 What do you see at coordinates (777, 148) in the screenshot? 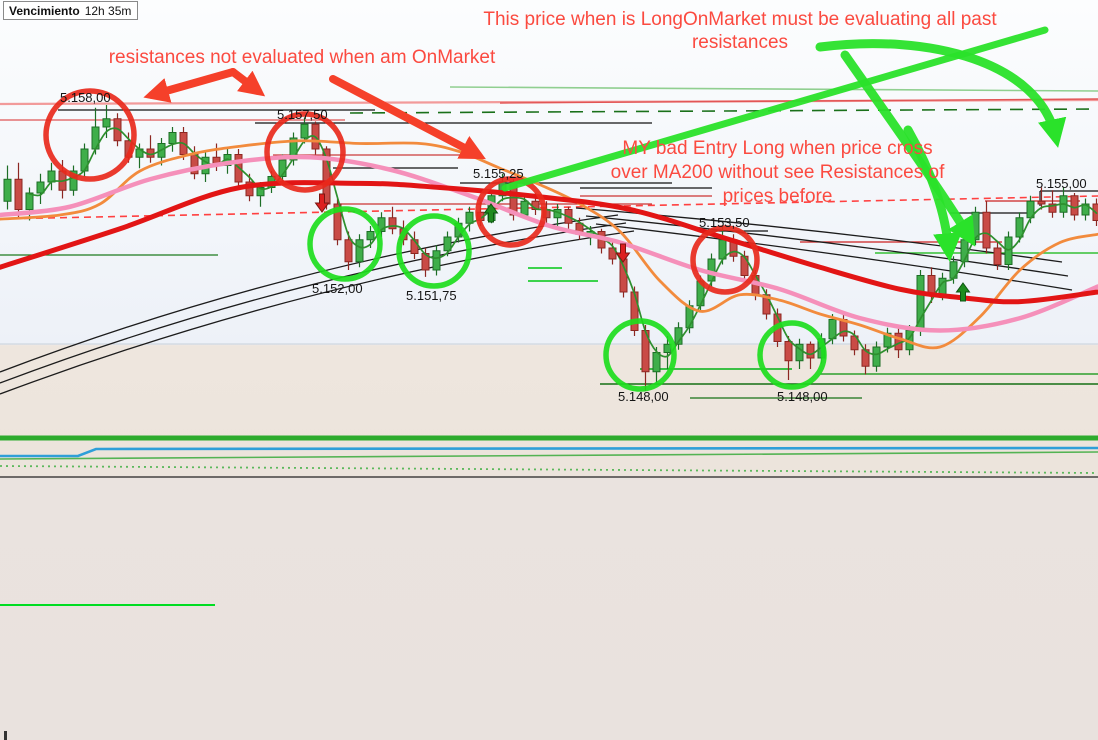
I see `annotation-mid-line1: MY bad Entry Long when price cross` at bounding box center [777, 148].